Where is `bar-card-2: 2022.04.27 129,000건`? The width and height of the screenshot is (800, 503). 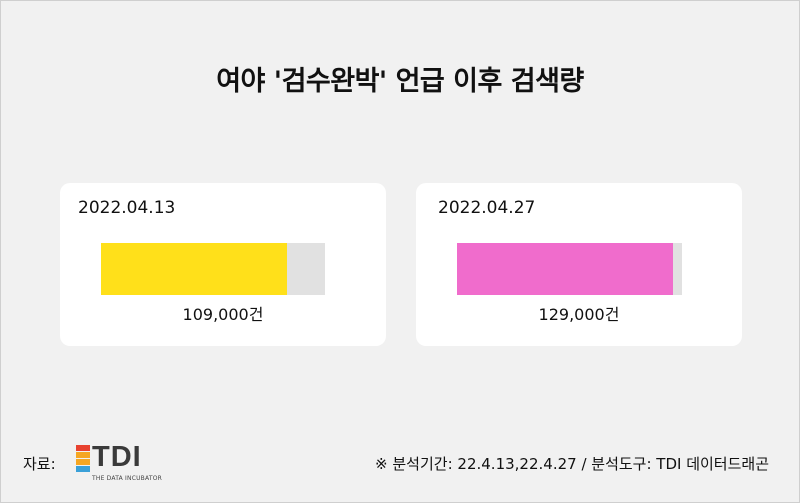 bar-card-2: 2022.04.27 129,000건 is located at coordinates (579, 264).